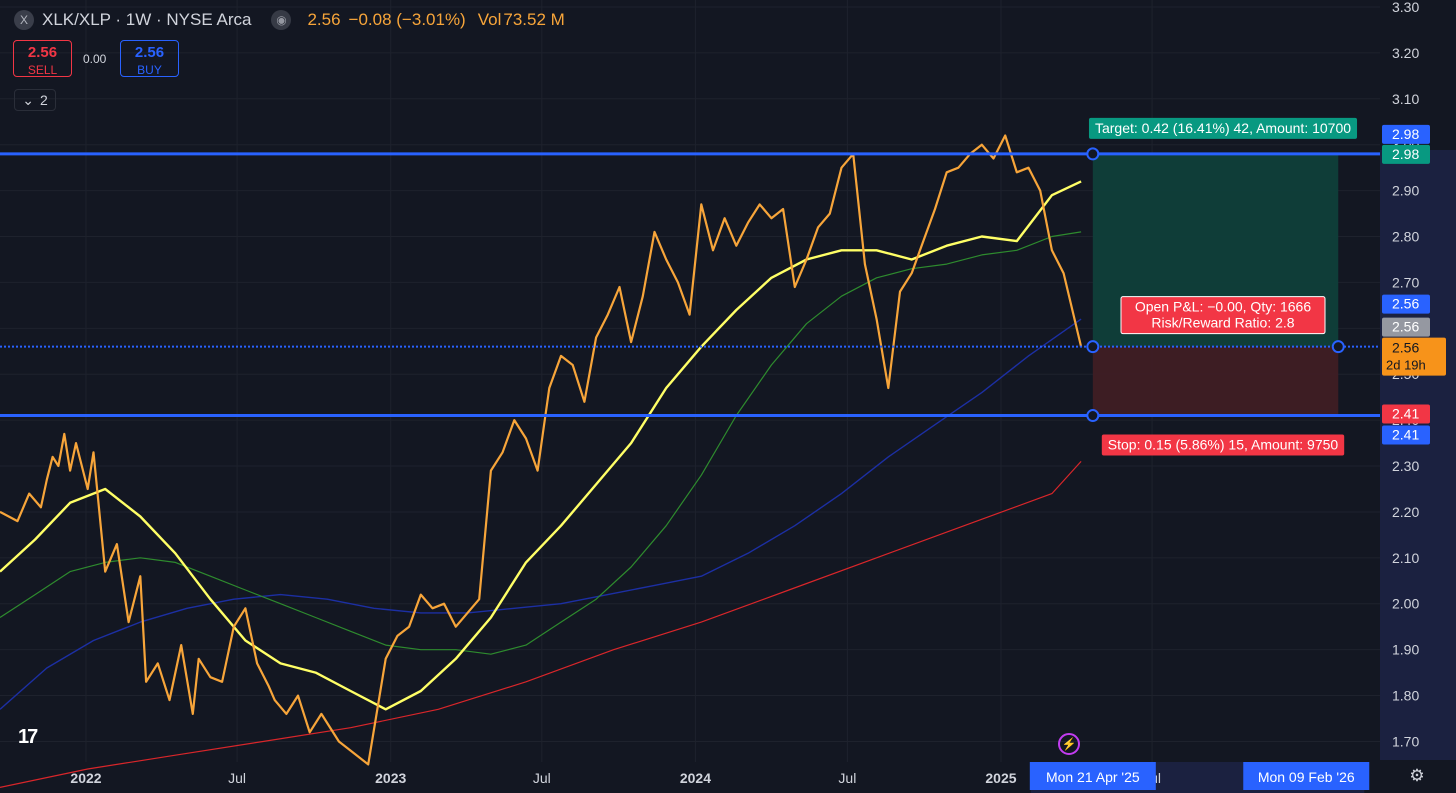  Describe the element at coordinates (1406, 365) in the screenshot. I see `badge-countdown: 2d 19h` at that location.